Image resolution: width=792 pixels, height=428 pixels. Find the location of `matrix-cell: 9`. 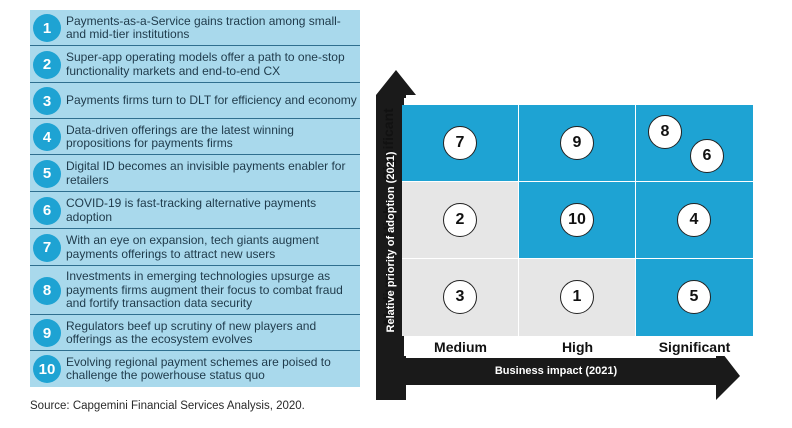

matrix-cell: 9 is located at coordinates (577, 143).